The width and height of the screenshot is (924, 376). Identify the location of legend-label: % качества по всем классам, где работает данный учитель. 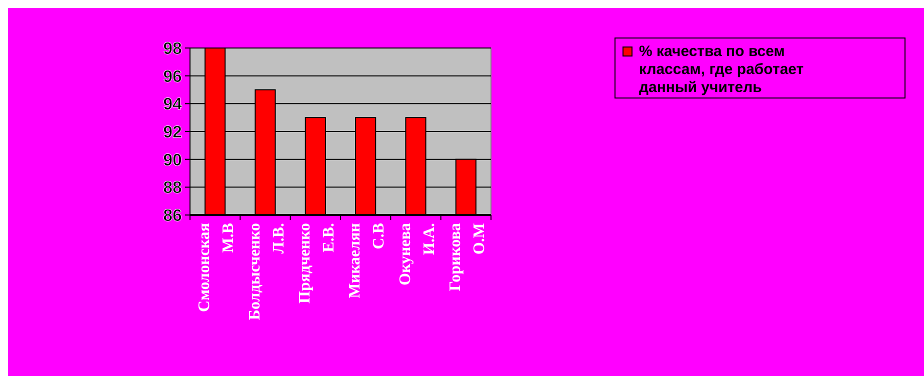
(721, 69).